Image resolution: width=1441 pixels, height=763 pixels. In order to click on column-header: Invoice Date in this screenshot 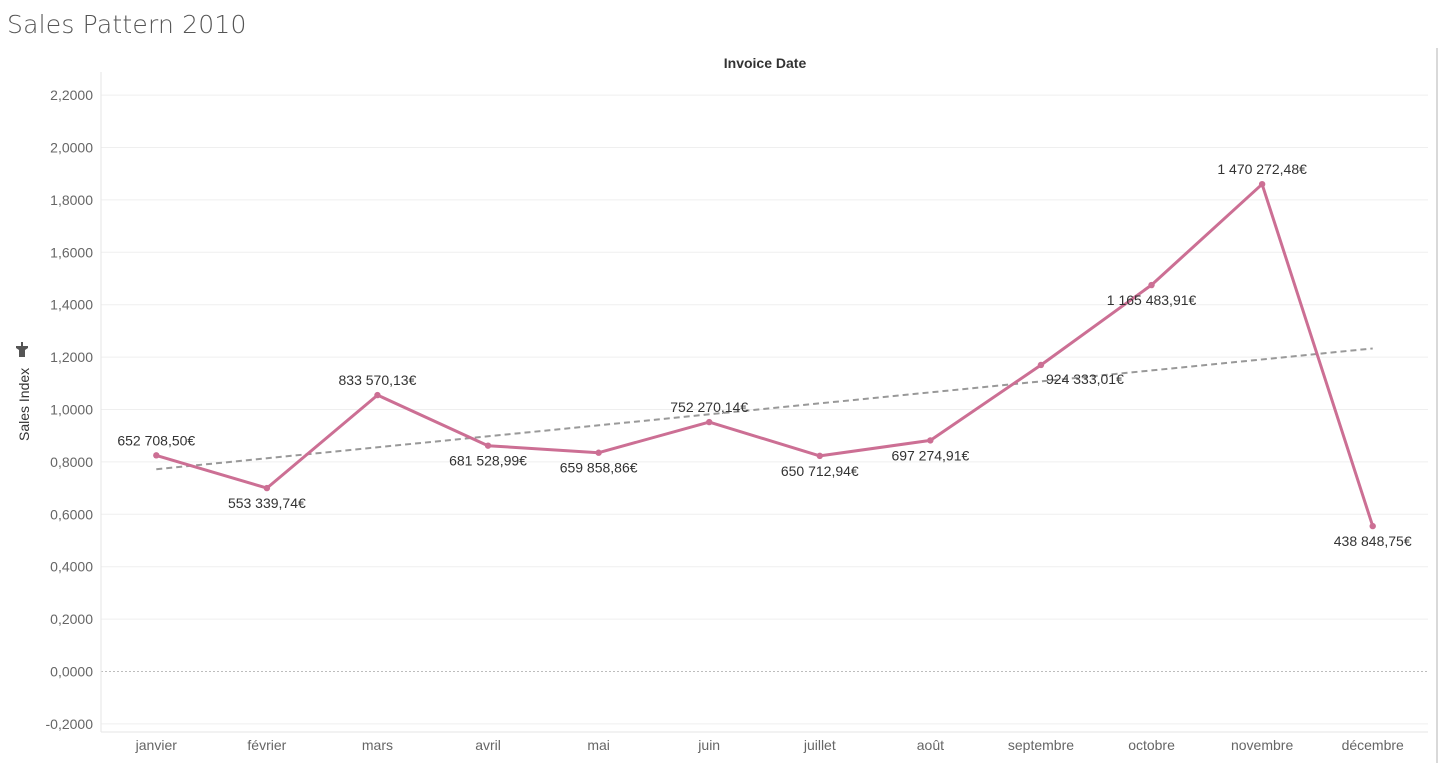, I will do `click(765, 63)`.